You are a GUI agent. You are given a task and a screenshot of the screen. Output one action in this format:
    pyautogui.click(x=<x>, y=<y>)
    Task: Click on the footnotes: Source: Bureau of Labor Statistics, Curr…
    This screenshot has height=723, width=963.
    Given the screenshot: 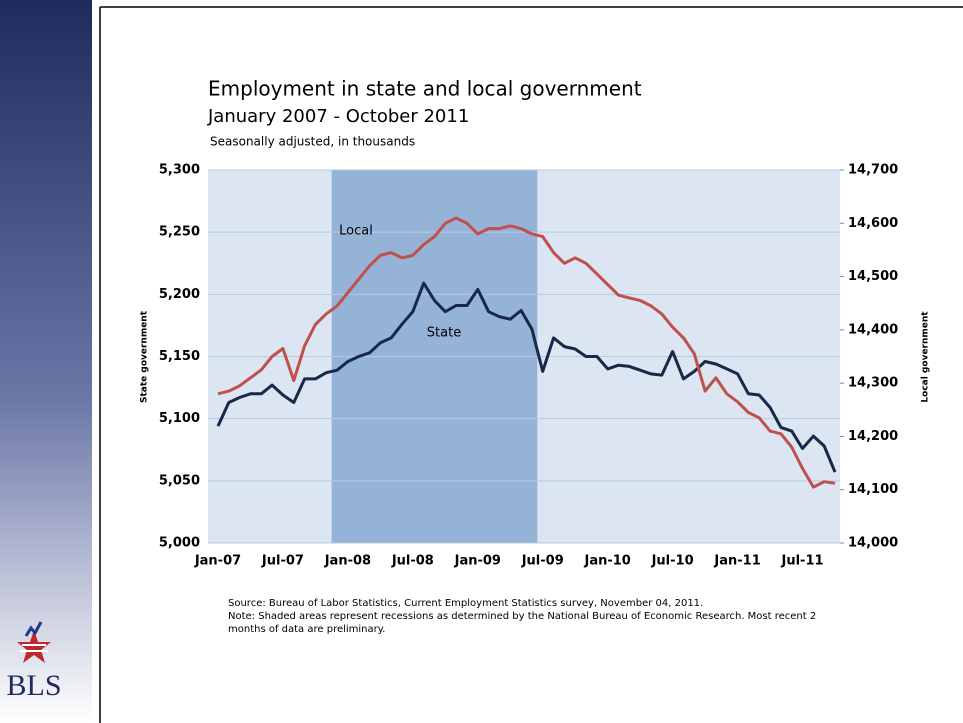 What is the action you would take?
    pyautogui.click(x=533, y=616)
    